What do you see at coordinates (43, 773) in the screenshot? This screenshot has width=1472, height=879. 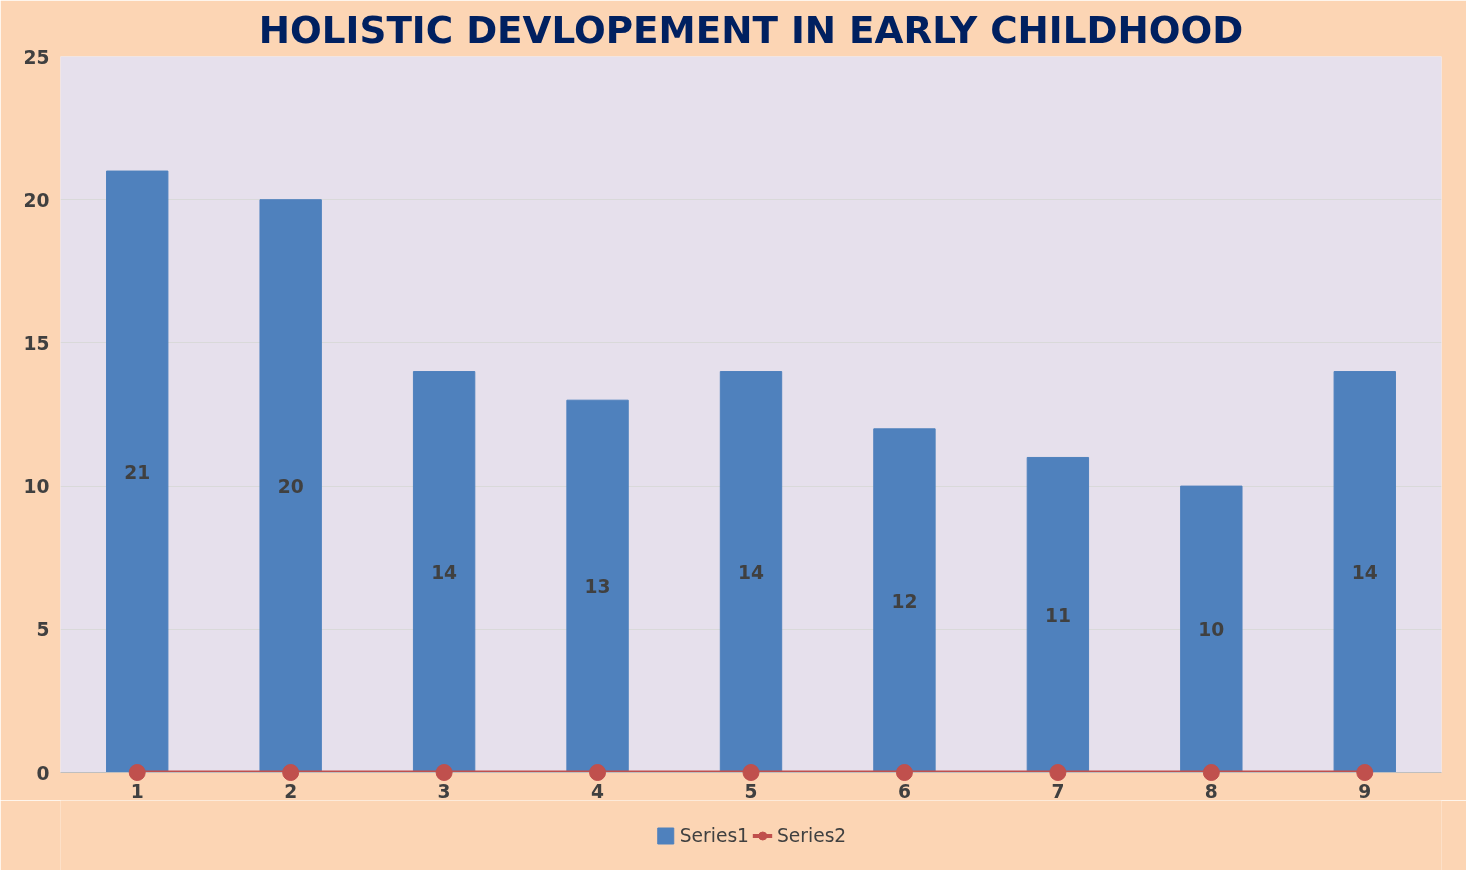 I see `y-tick-label: 0` at bounding box center [43, 773].